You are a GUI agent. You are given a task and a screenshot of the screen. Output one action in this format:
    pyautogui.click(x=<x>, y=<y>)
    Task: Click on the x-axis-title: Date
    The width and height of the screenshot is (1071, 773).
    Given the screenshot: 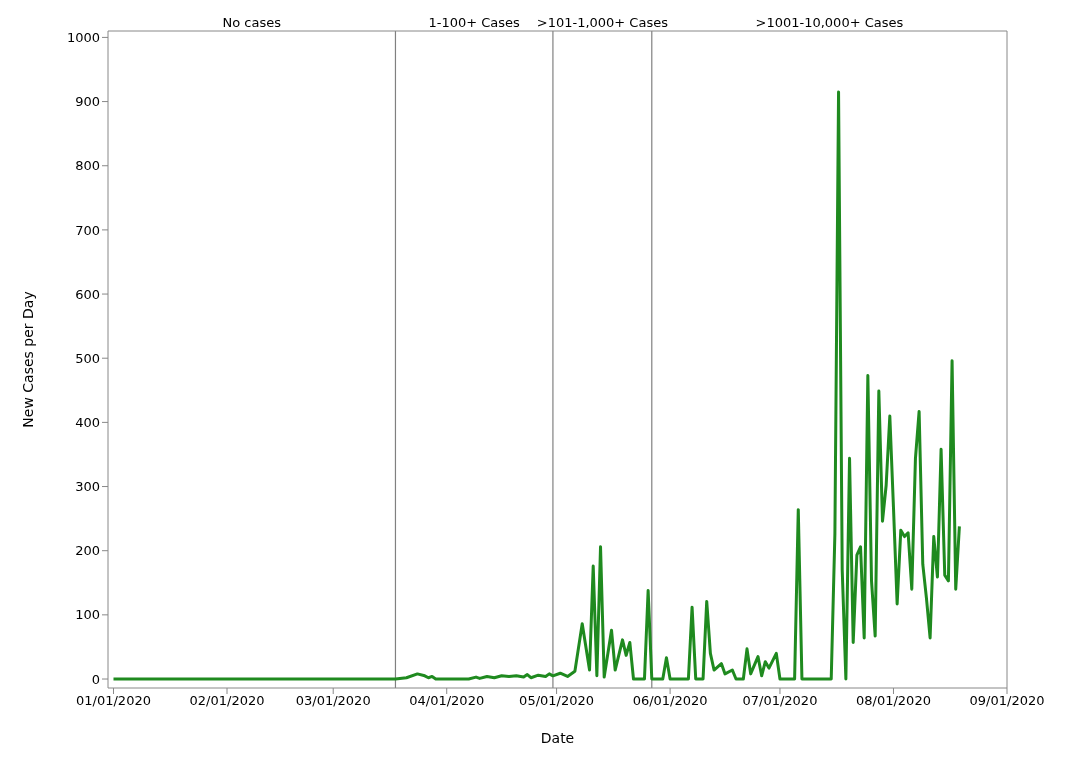 What is the action you would take?
    pyautogui.click(x=557, y=738)
    